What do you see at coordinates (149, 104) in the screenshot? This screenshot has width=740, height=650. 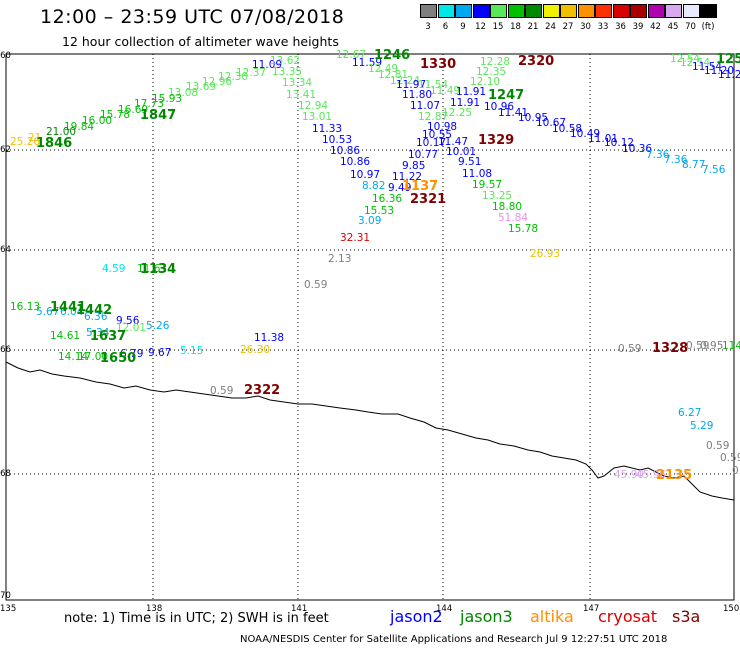 I see `wave-height-value: 17.73` at bounding box center [149, 104].